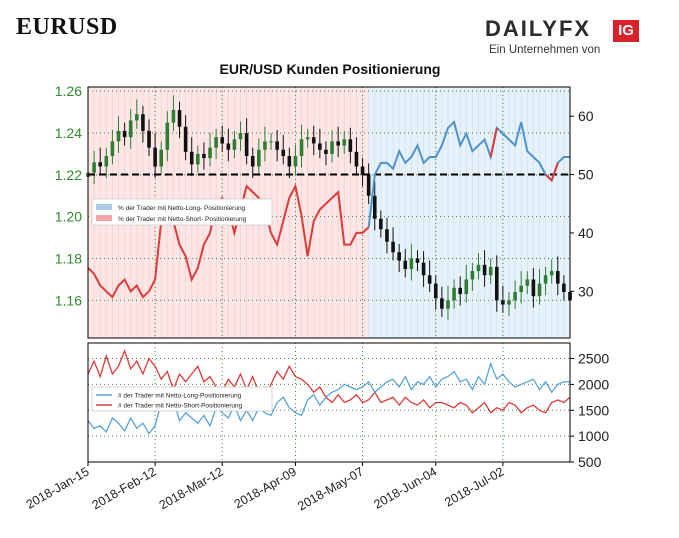  What do you see at coordinates (545, 50) in the screenshot?
I see `logo-tagline: Ein Unternehmen von` at bounding box center [545, 50].